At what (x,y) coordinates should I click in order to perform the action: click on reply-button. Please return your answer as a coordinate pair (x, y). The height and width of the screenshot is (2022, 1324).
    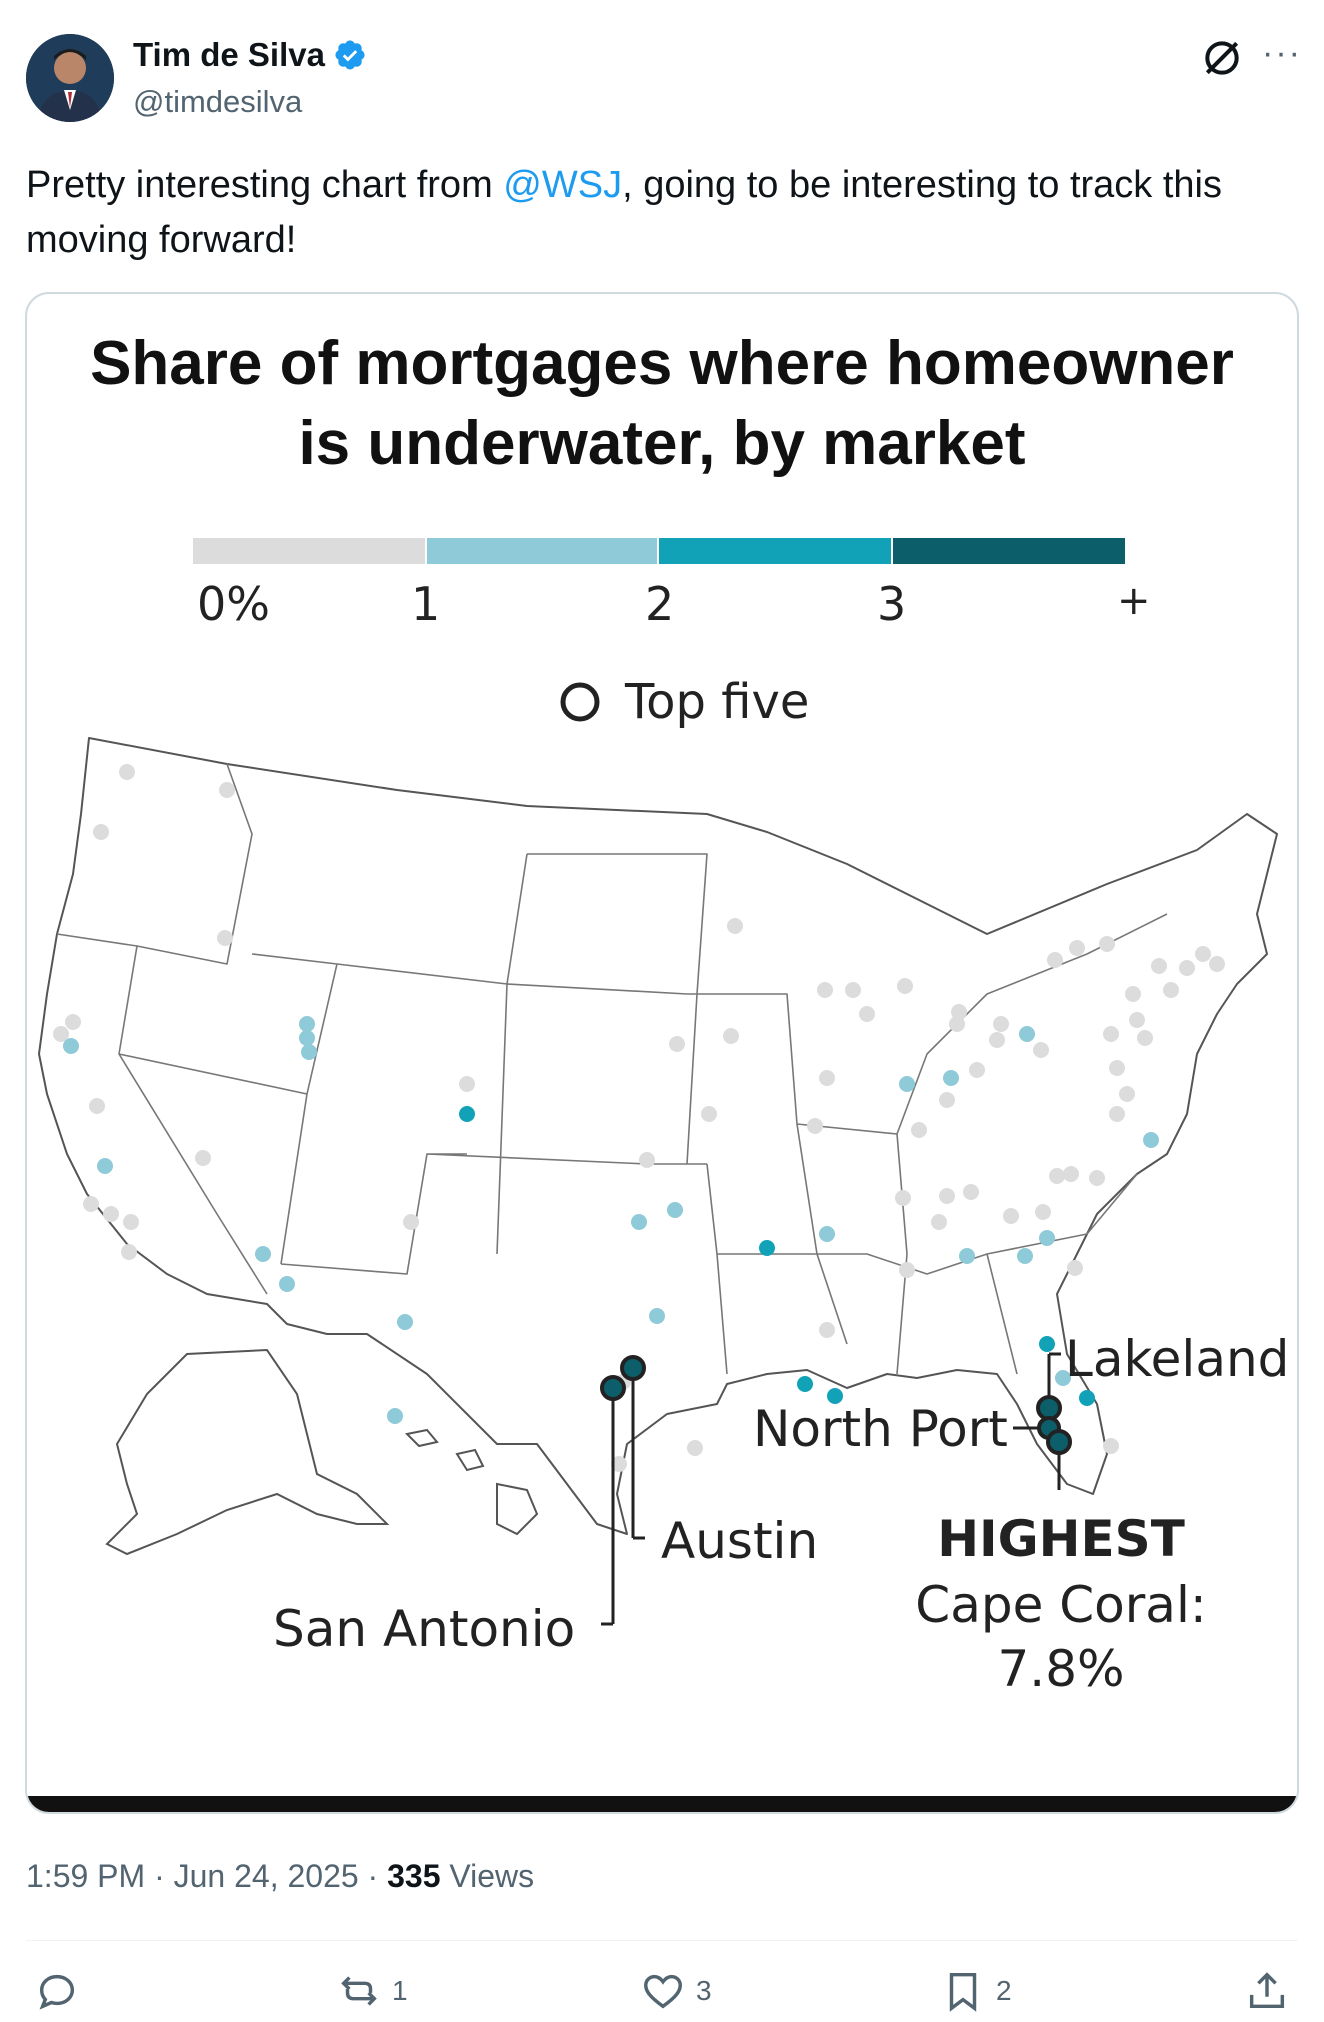
    Looking at the image, I should click on (62, 1991).